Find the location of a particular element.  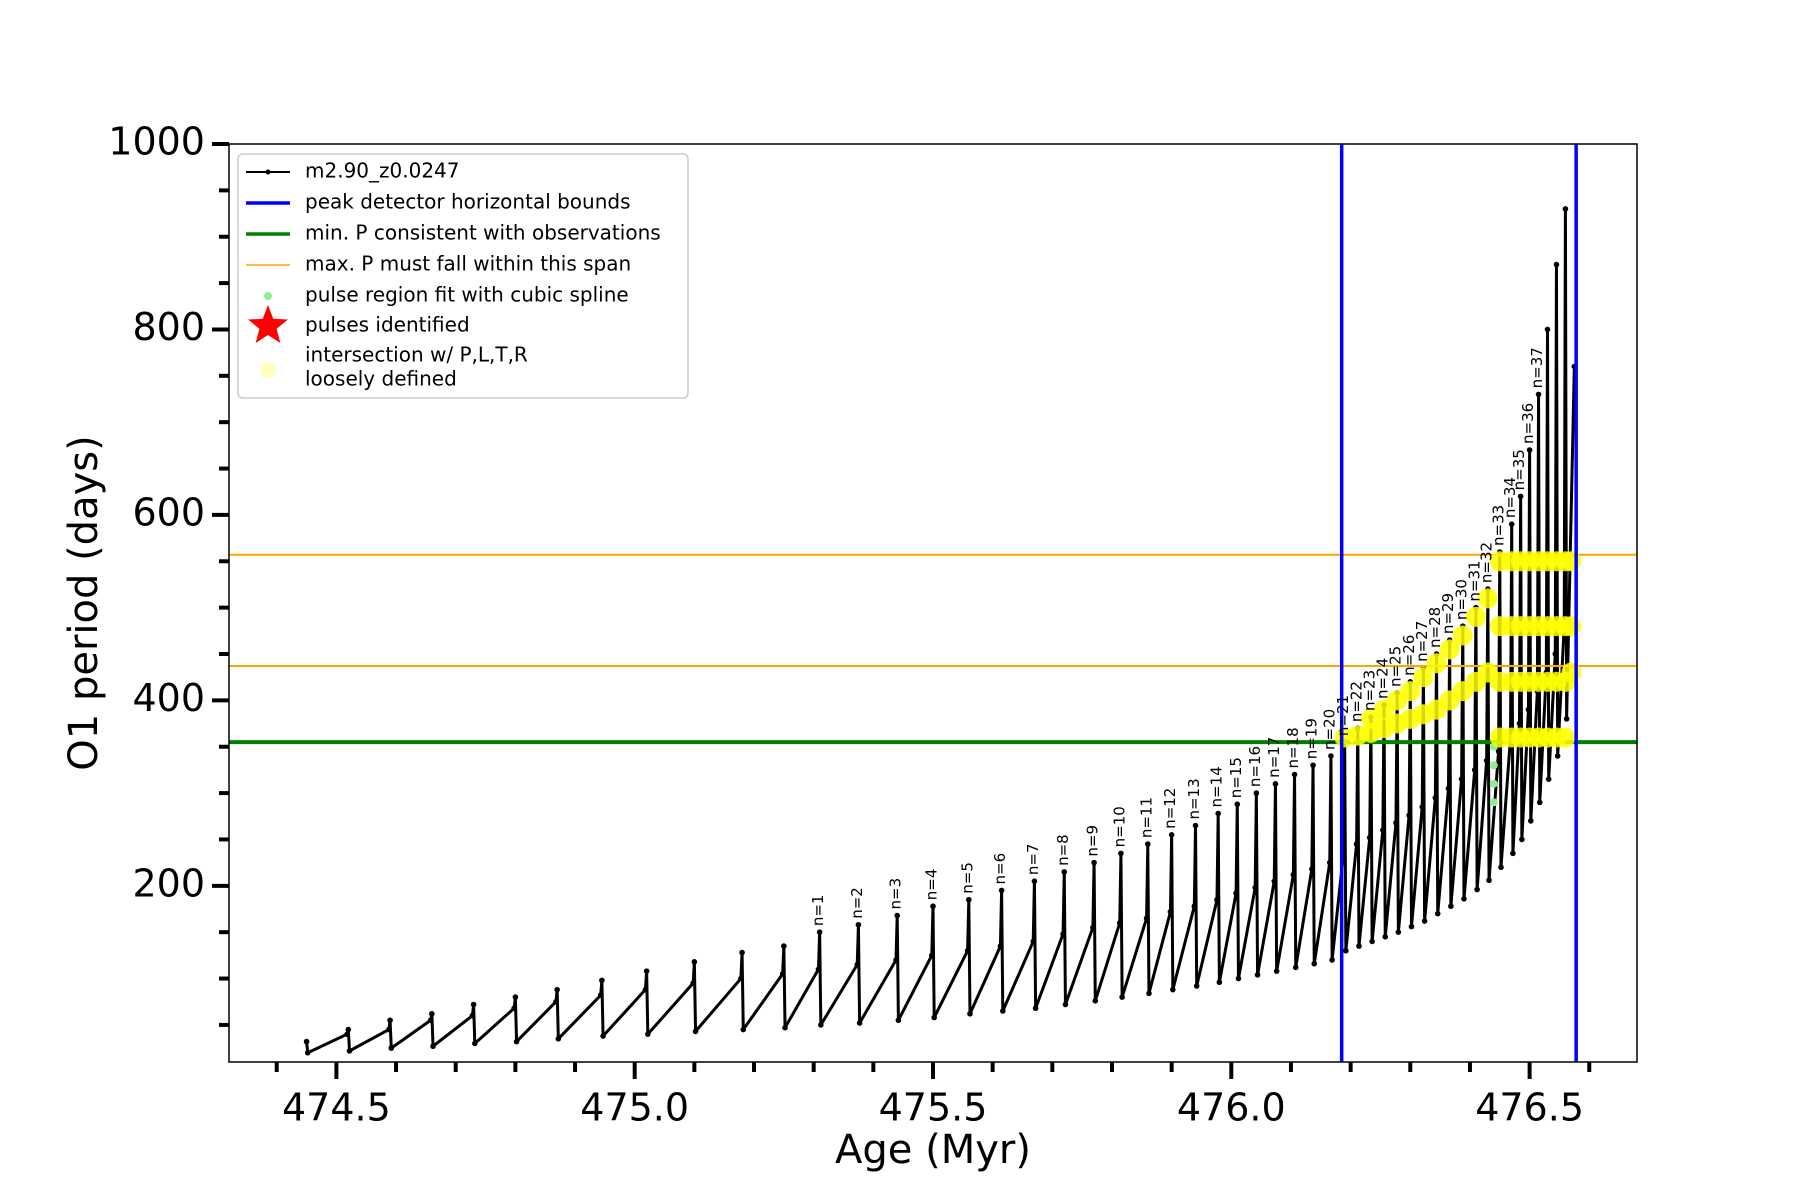

legend-label: intersection w/ P,L,T,R is located at coordinates (416, 355).